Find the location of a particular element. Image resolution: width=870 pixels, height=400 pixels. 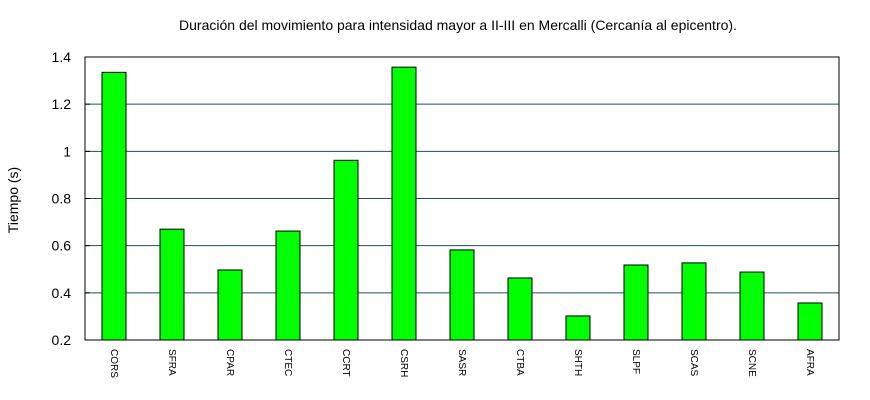

y-tick-label: 0.2 is located at coordinates (62, 340).